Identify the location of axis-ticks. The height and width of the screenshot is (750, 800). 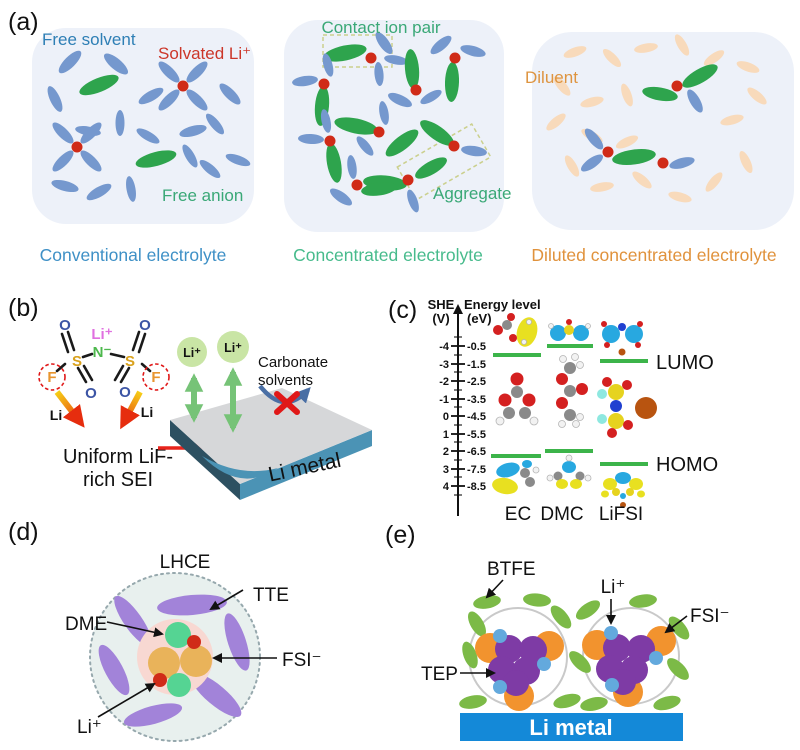
(458, 416).